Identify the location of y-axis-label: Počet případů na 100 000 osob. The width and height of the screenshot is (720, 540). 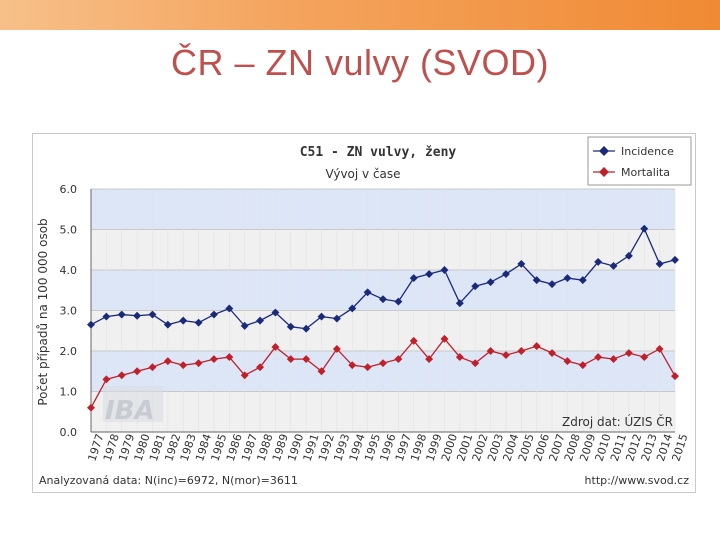
(43, 311).